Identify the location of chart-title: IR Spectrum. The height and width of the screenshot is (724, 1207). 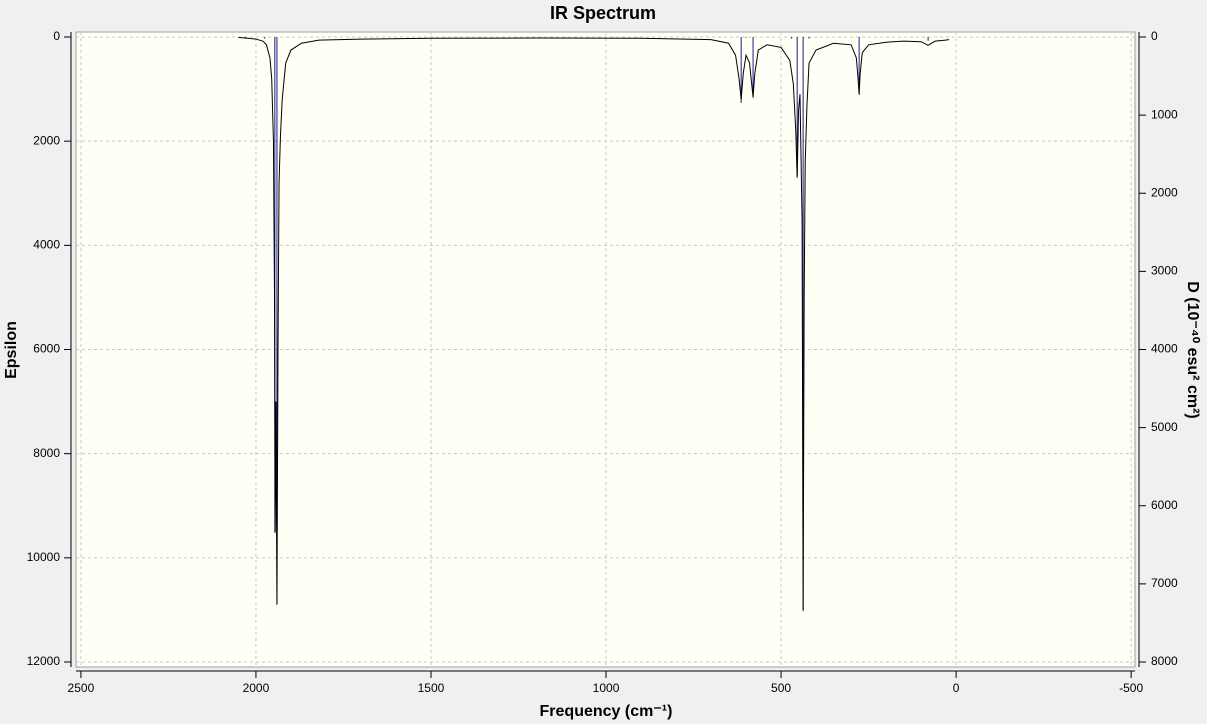
(603, 13).